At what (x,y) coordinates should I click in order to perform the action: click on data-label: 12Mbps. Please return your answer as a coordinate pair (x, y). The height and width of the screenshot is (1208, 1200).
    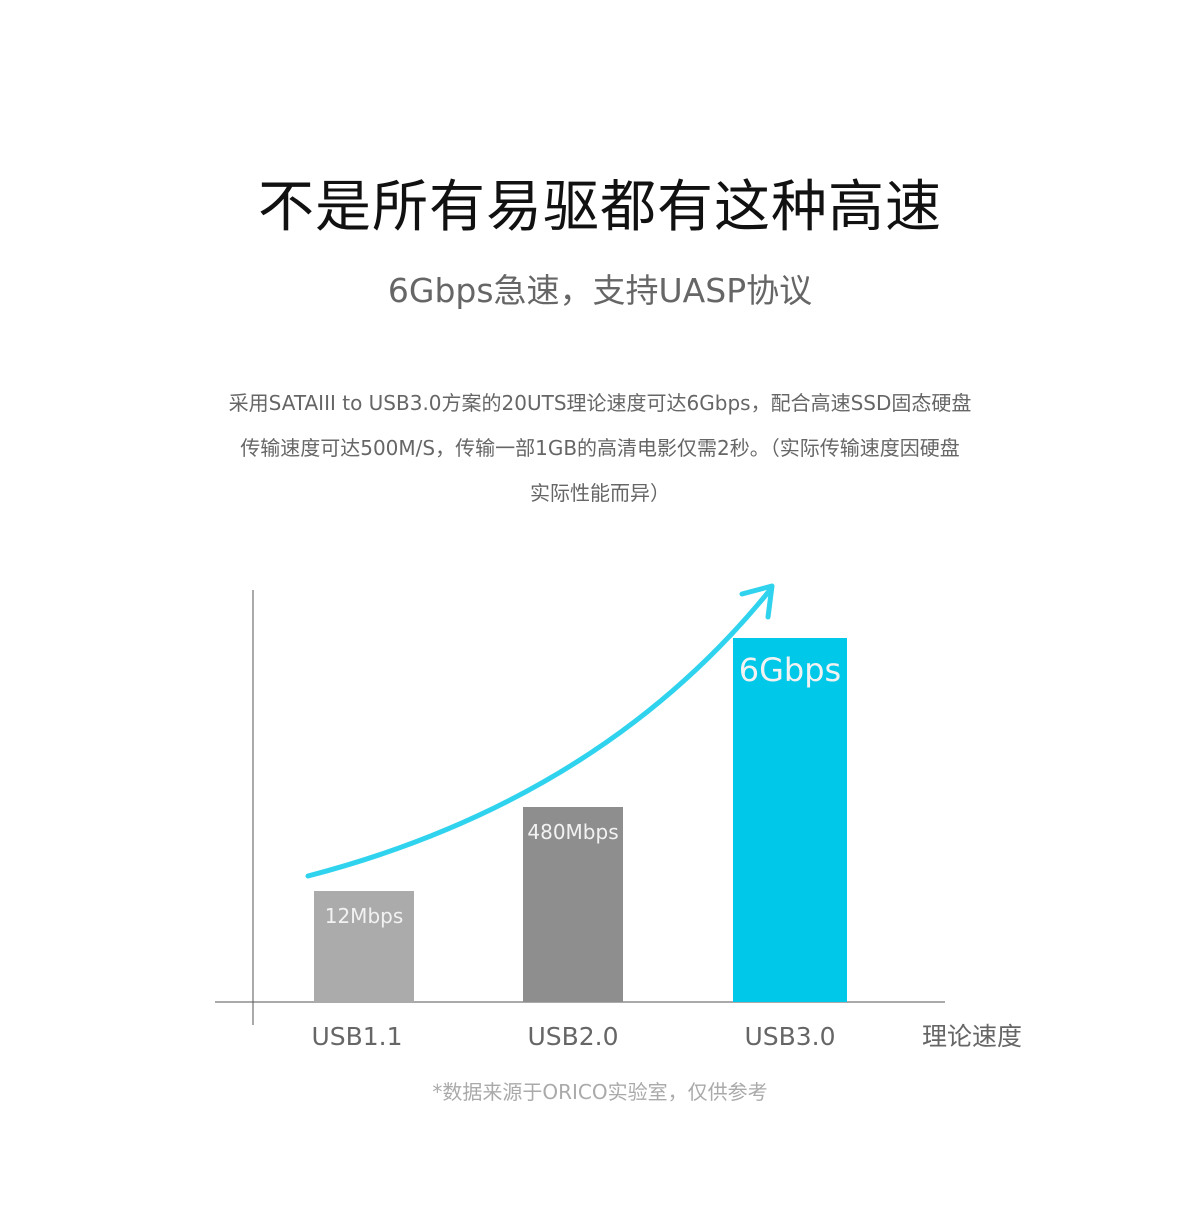
    Looking at the image, I should click on (364, 916).